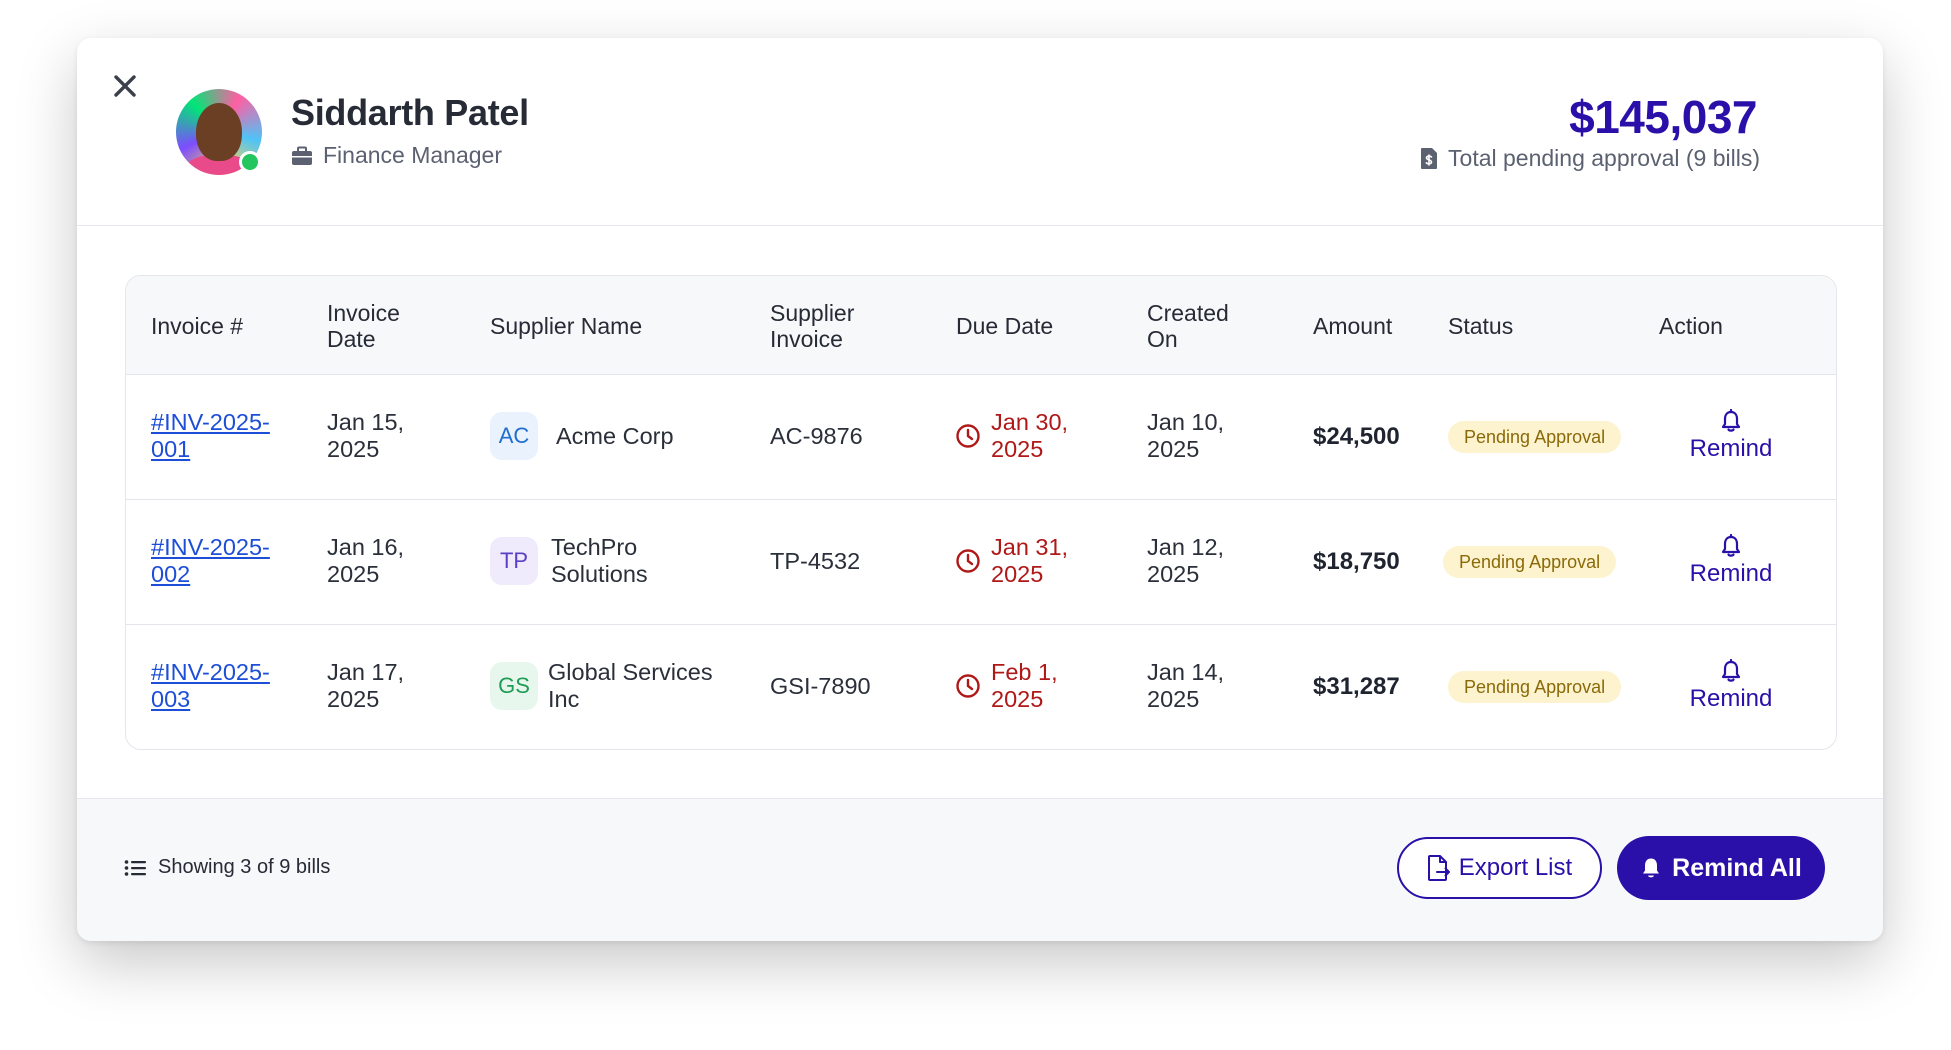 The height and width of the screenshot is (1050, 1951). What do you see at coordinates (1691, 326) in the screenshot?
I see `header-action: Action` at bounding box center [1691, 326].